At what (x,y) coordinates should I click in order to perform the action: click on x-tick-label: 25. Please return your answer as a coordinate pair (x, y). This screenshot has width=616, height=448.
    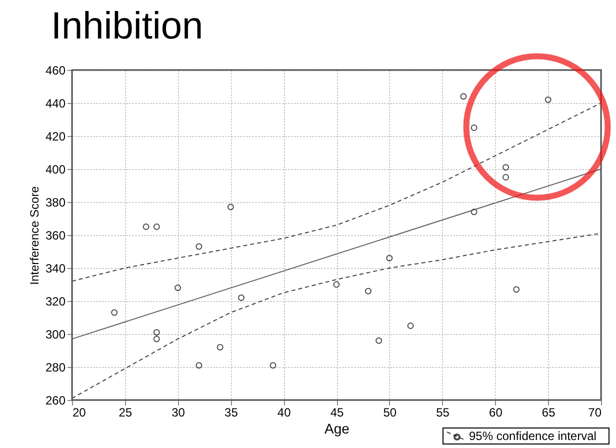
    Looking at the image, I should click on (125, 413).